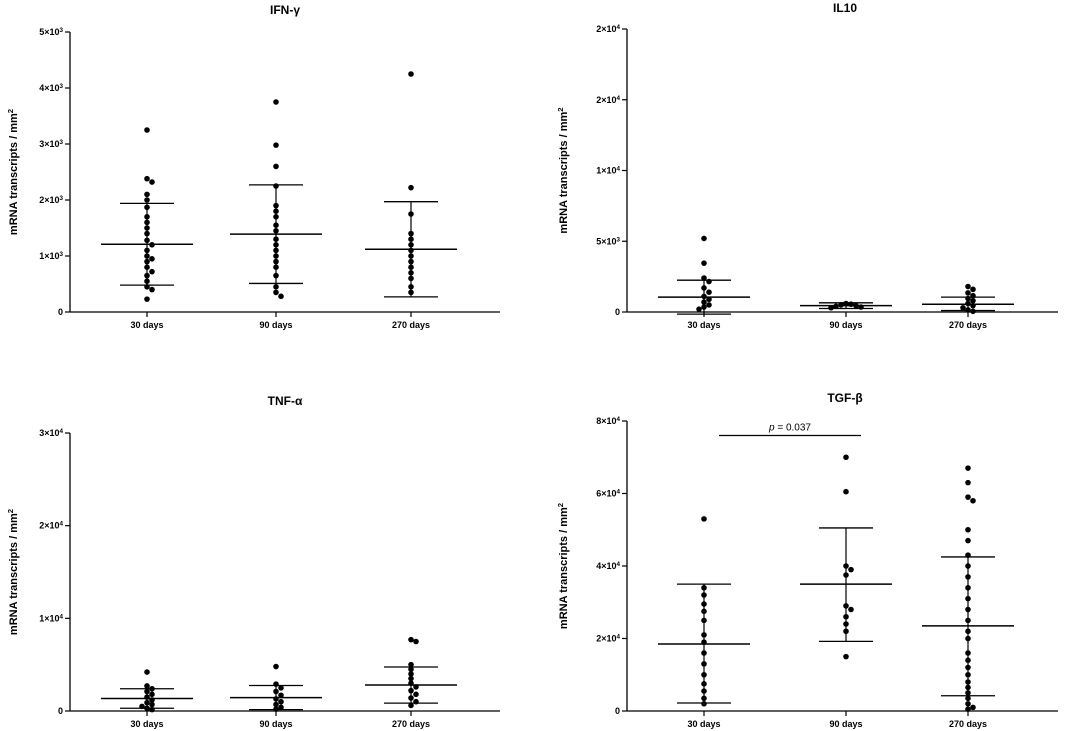 This screenshot has height=731, width=1084. Describe the element at coordinates (789, 428) in the screenshot. I see `significance-label-tgf: p = 0.037` at that location.